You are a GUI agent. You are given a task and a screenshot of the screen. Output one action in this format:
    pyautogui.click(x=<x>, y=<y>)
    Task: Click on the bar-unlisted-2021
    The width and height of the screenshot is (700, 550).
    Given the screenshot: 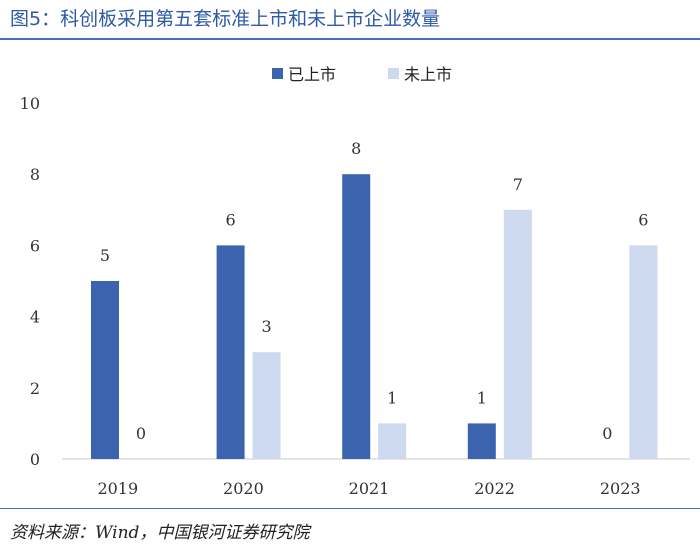 What is the action you would take?
    pyautogui.click(x=392, y=441)
    